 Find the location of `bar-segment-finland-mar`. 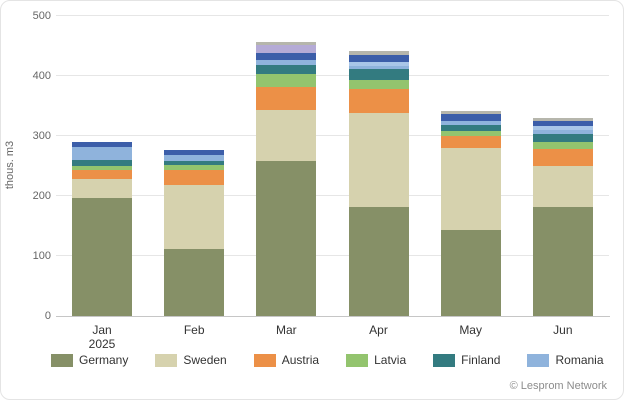

bar-segment-finland-mar is located at coordinates (286, 69).